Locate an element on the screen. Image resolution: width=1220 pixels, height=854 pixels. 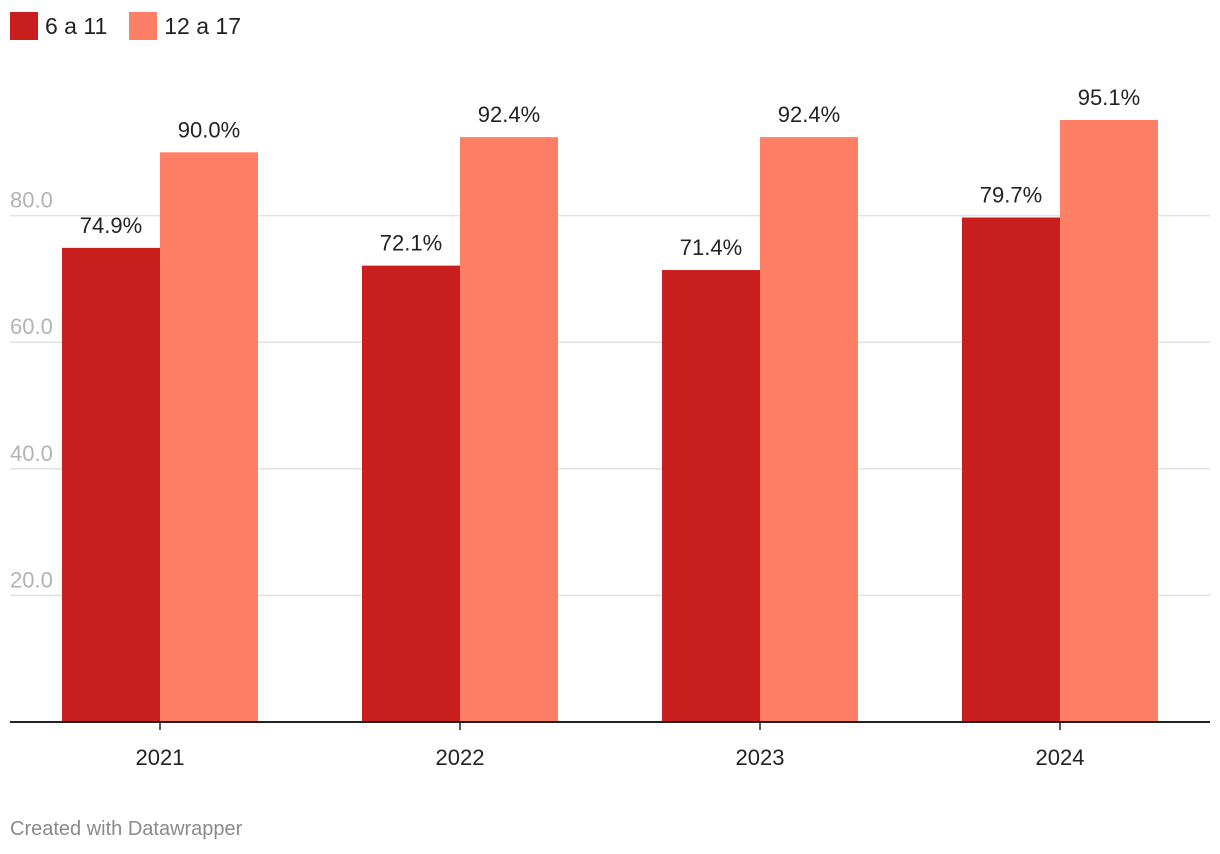
data-label-2023-series-1: 92.4% is located at coordinates (809, 114).